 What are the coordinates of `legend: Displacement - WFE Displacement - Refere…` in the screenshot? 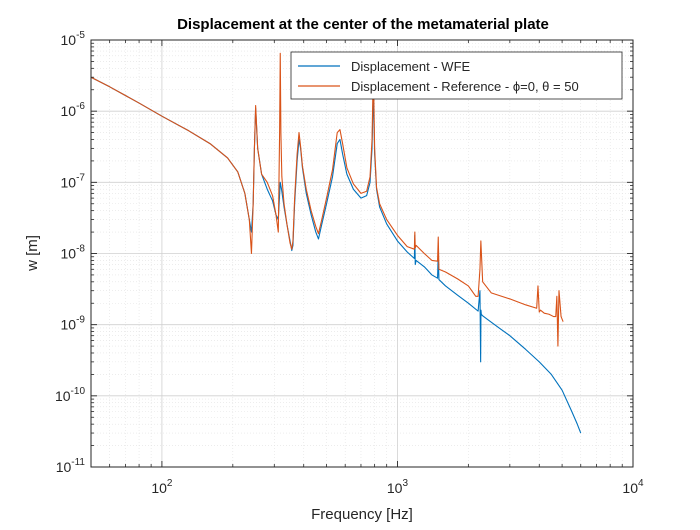 It's located at (456, 75).